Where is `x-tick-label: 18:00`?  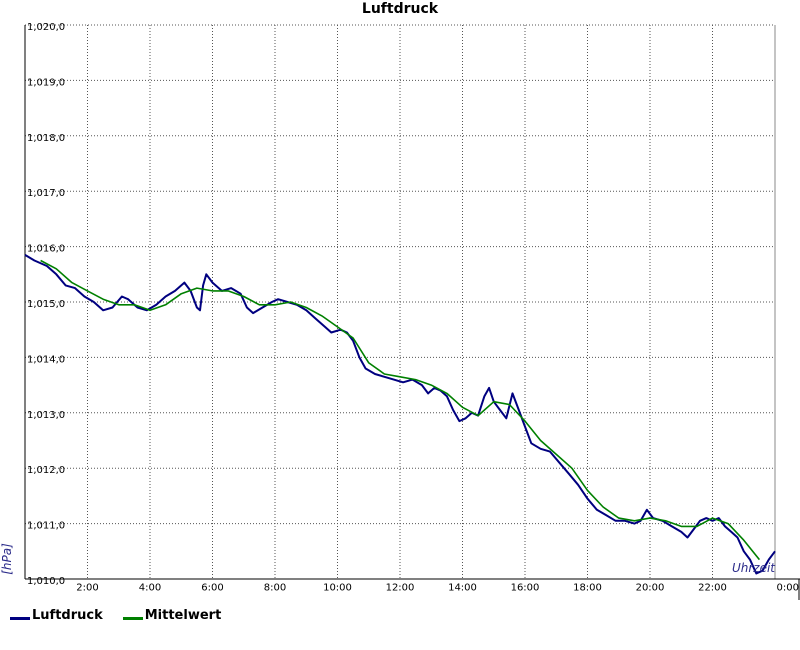 x-tick-label: 18:00 is located at coordinates (587, 587).